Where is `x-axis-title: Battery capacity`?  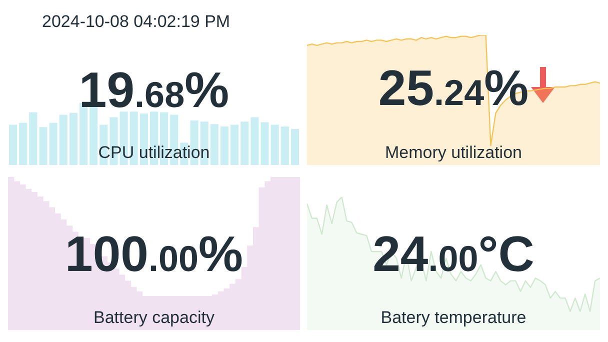
x-axis-title: Battery capacity is located at coordinates (154, 318).